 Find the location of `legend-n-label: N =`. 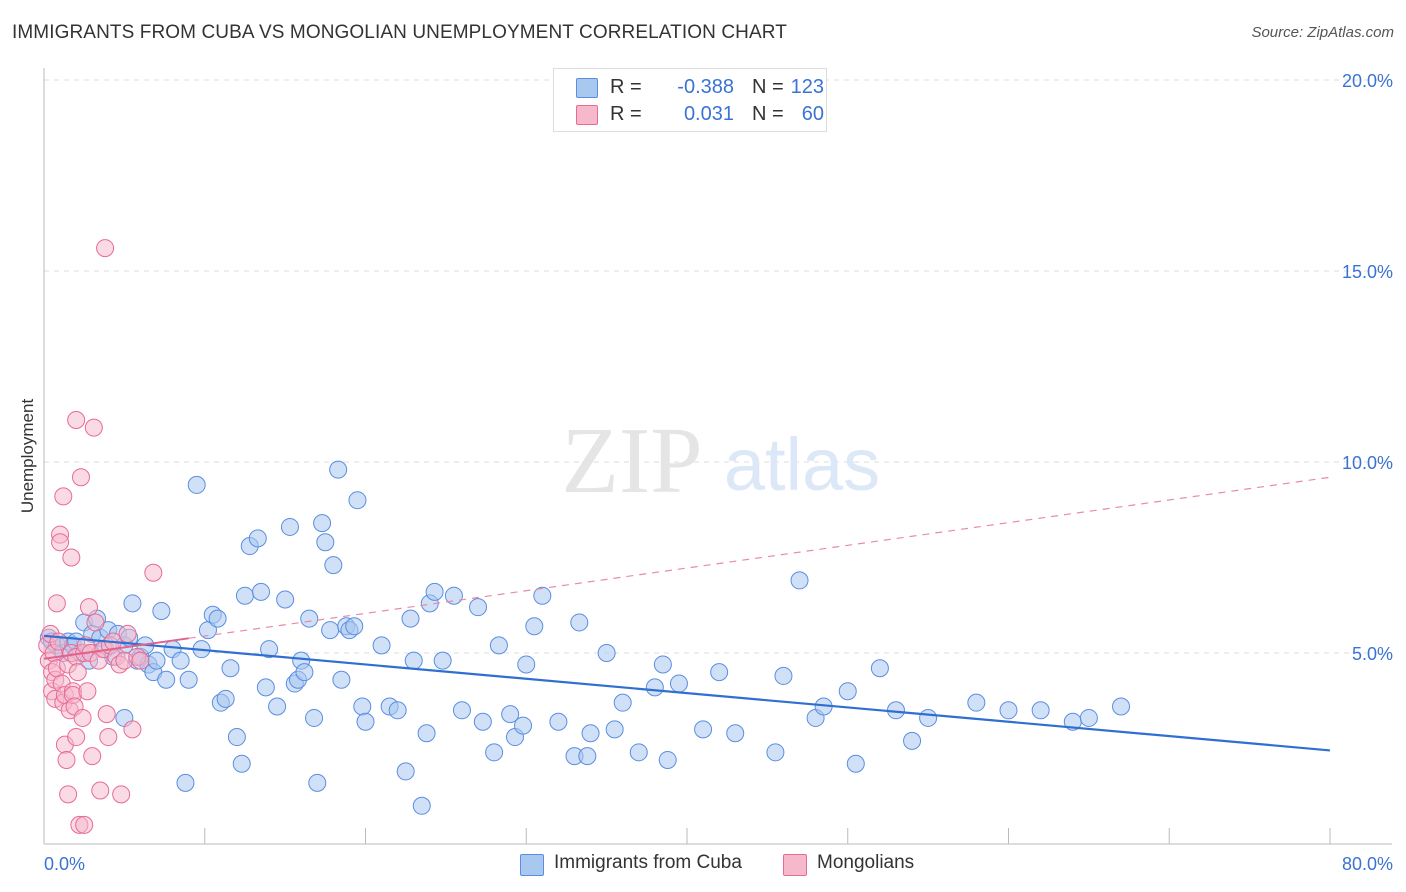

legend-n-label: N = is located at coordinates (768, 114).